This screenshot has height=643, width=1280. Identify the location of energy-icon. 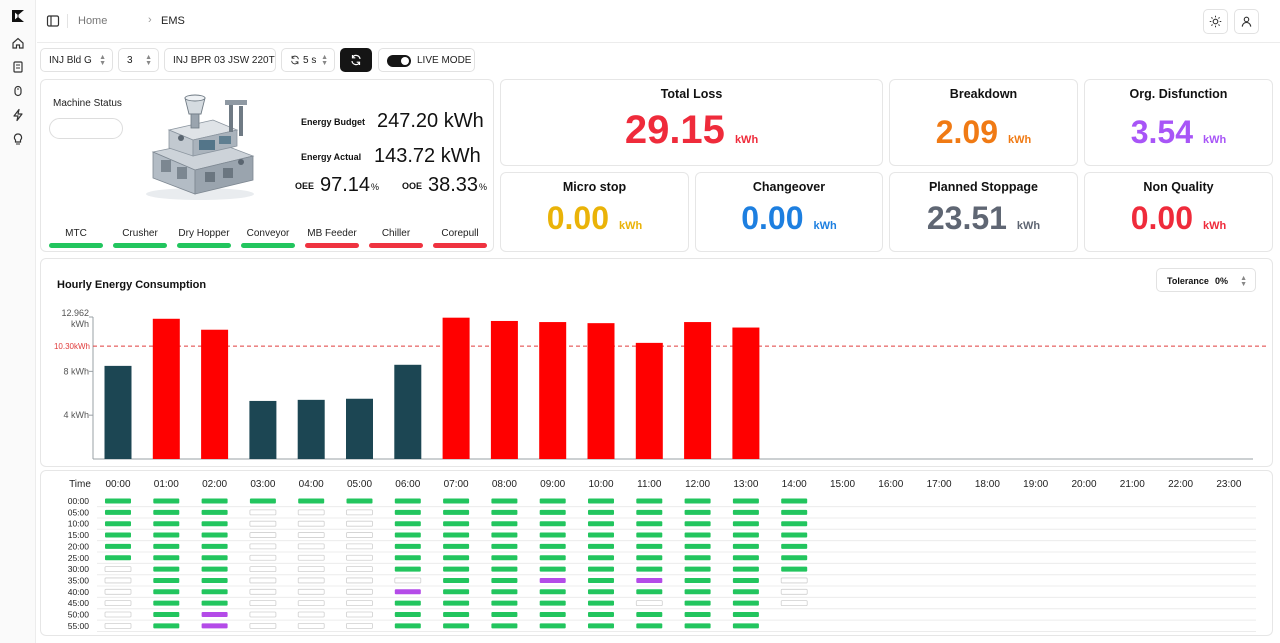
(18, 115).